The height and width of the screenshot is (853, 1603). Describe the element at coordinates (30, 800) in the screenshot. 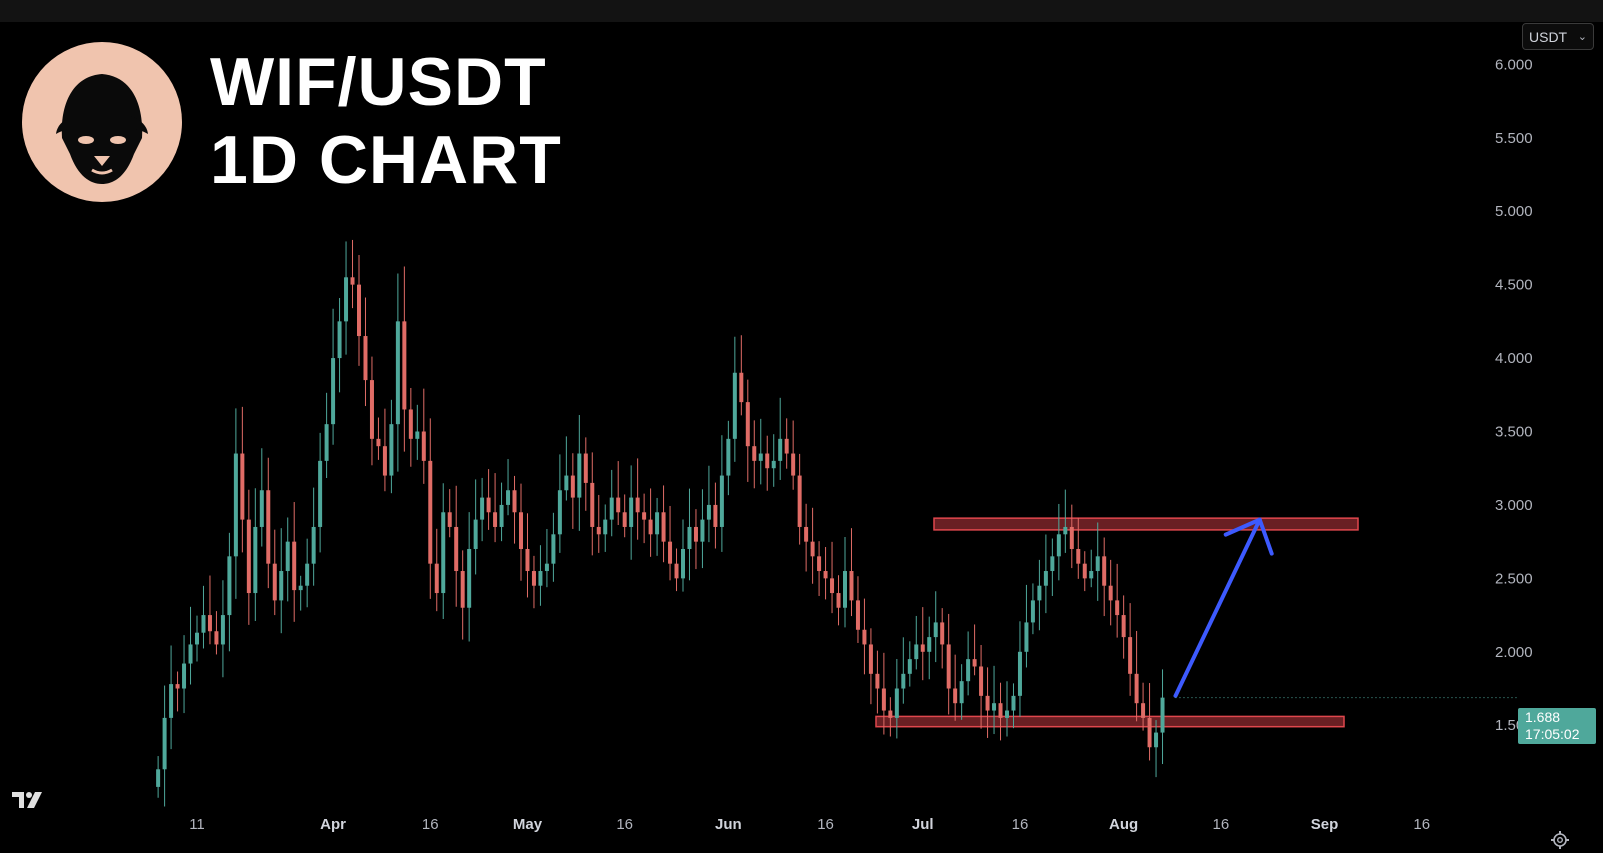

I see `tradingview-logo-icon` at that location.